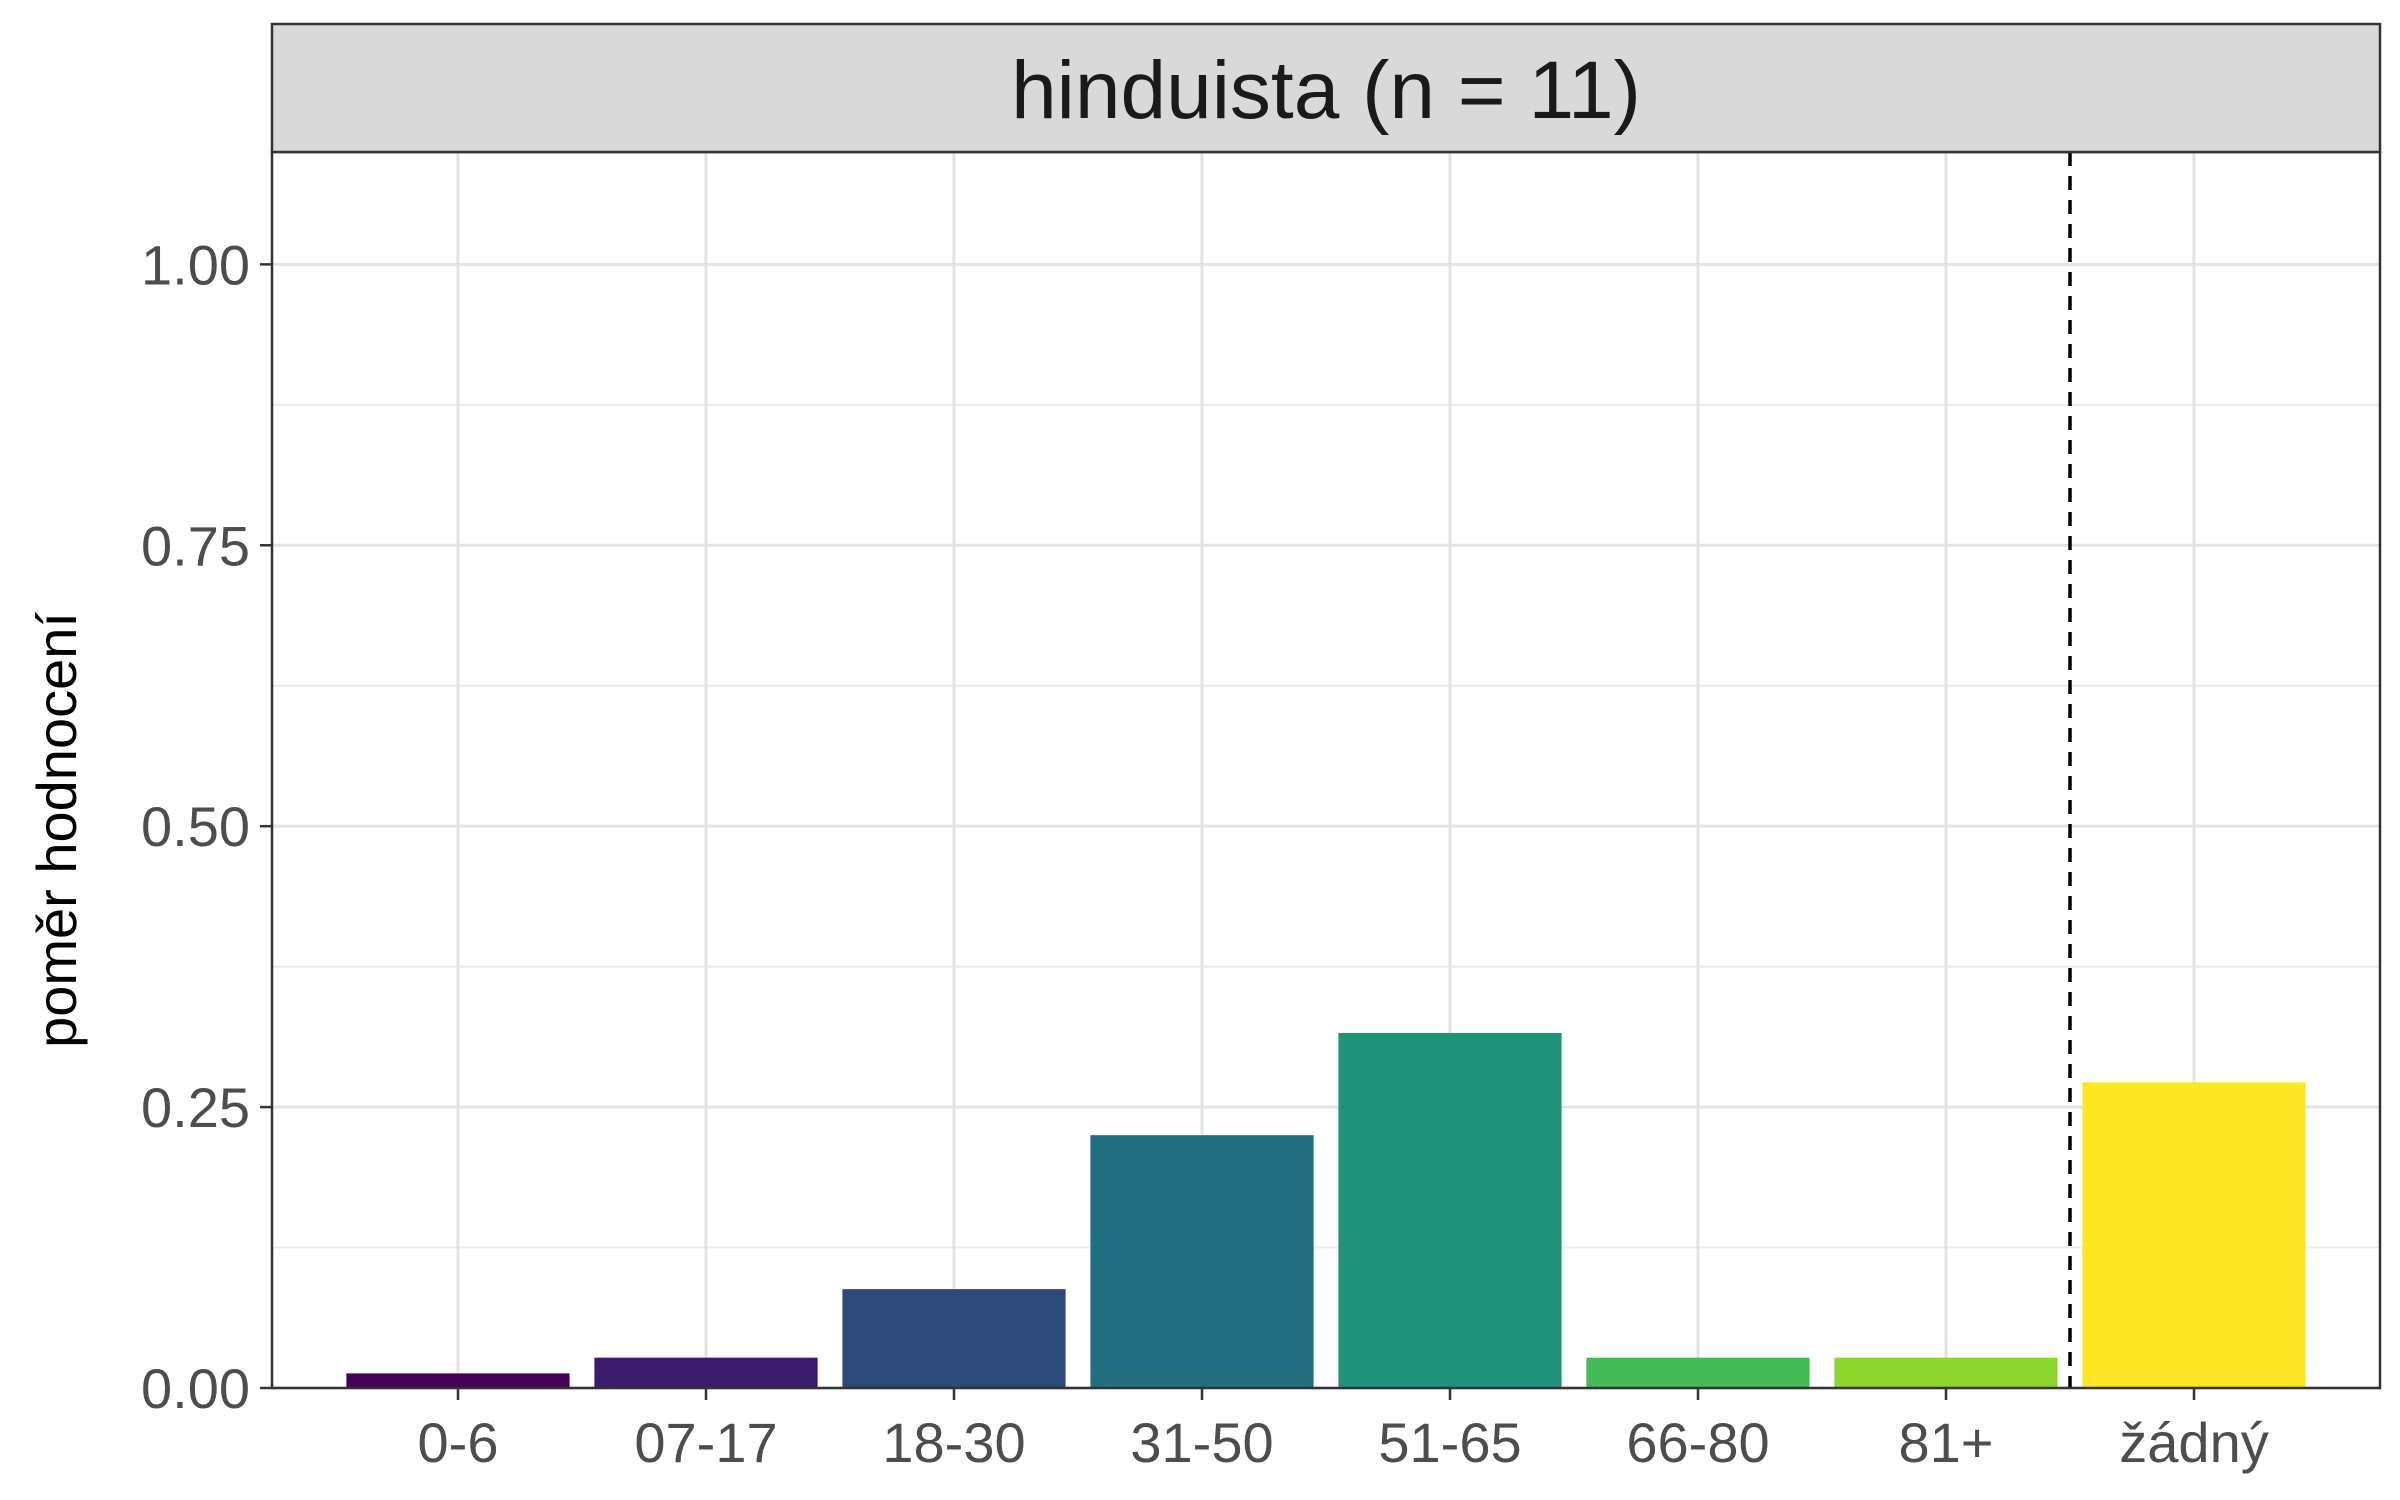 The image size is (2400, 1500). Describe the element at coordinates (195, 264) in the screenshot. I see `y-tick-label: 1.00` at that location.